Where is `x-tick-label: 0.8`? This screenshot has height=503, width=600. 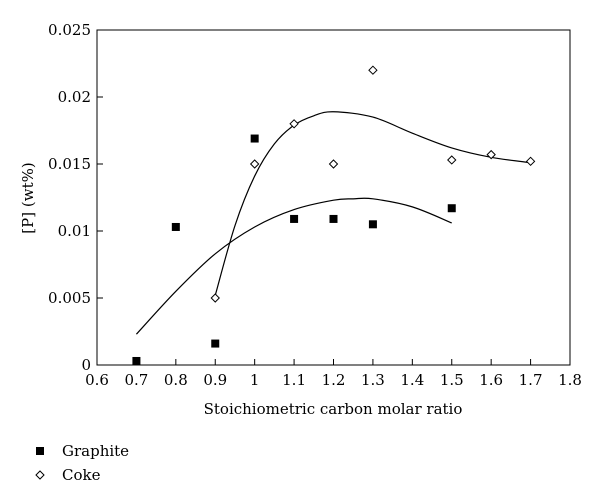
x-tick-label: 0.8 is located at coordinates (176, 380).